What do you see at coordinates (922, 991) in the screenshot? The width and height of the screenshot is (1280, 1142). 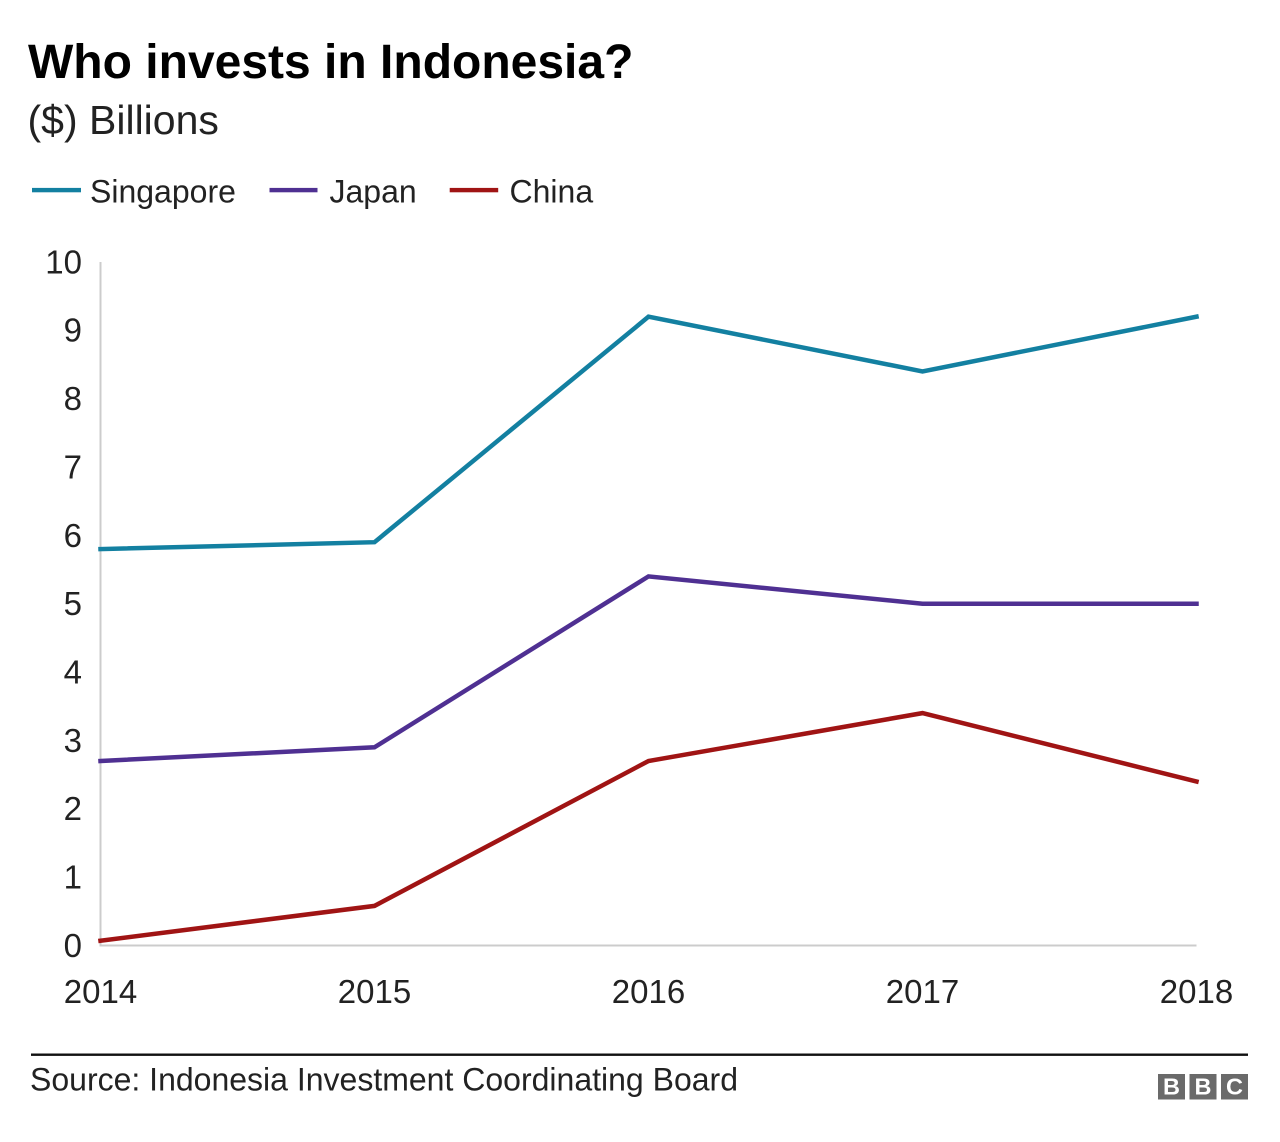 I see `svg-text: 2017` at bounding box center [922, 991].